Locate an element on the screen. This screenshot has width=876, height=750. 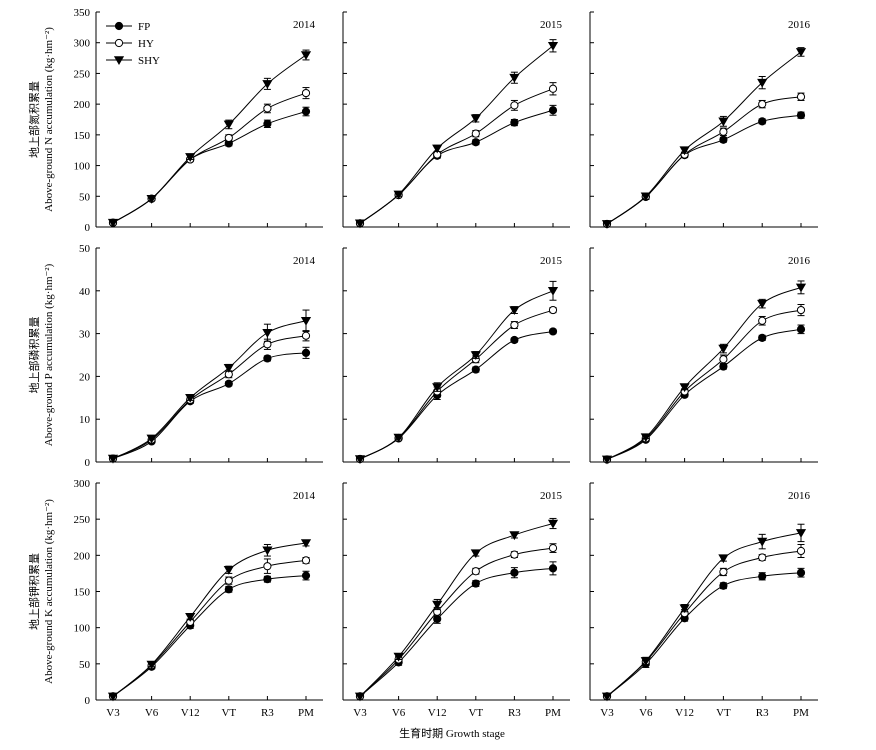
y-tick-label: 250 is located at coordinates (82, 520).